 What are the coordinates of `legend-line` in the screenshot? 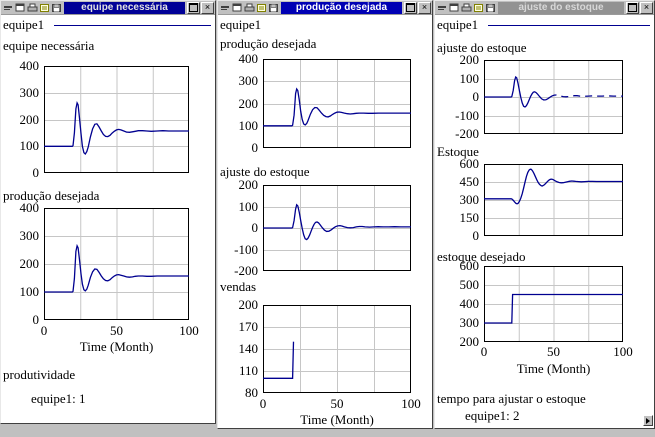 It's located at (132, 25).